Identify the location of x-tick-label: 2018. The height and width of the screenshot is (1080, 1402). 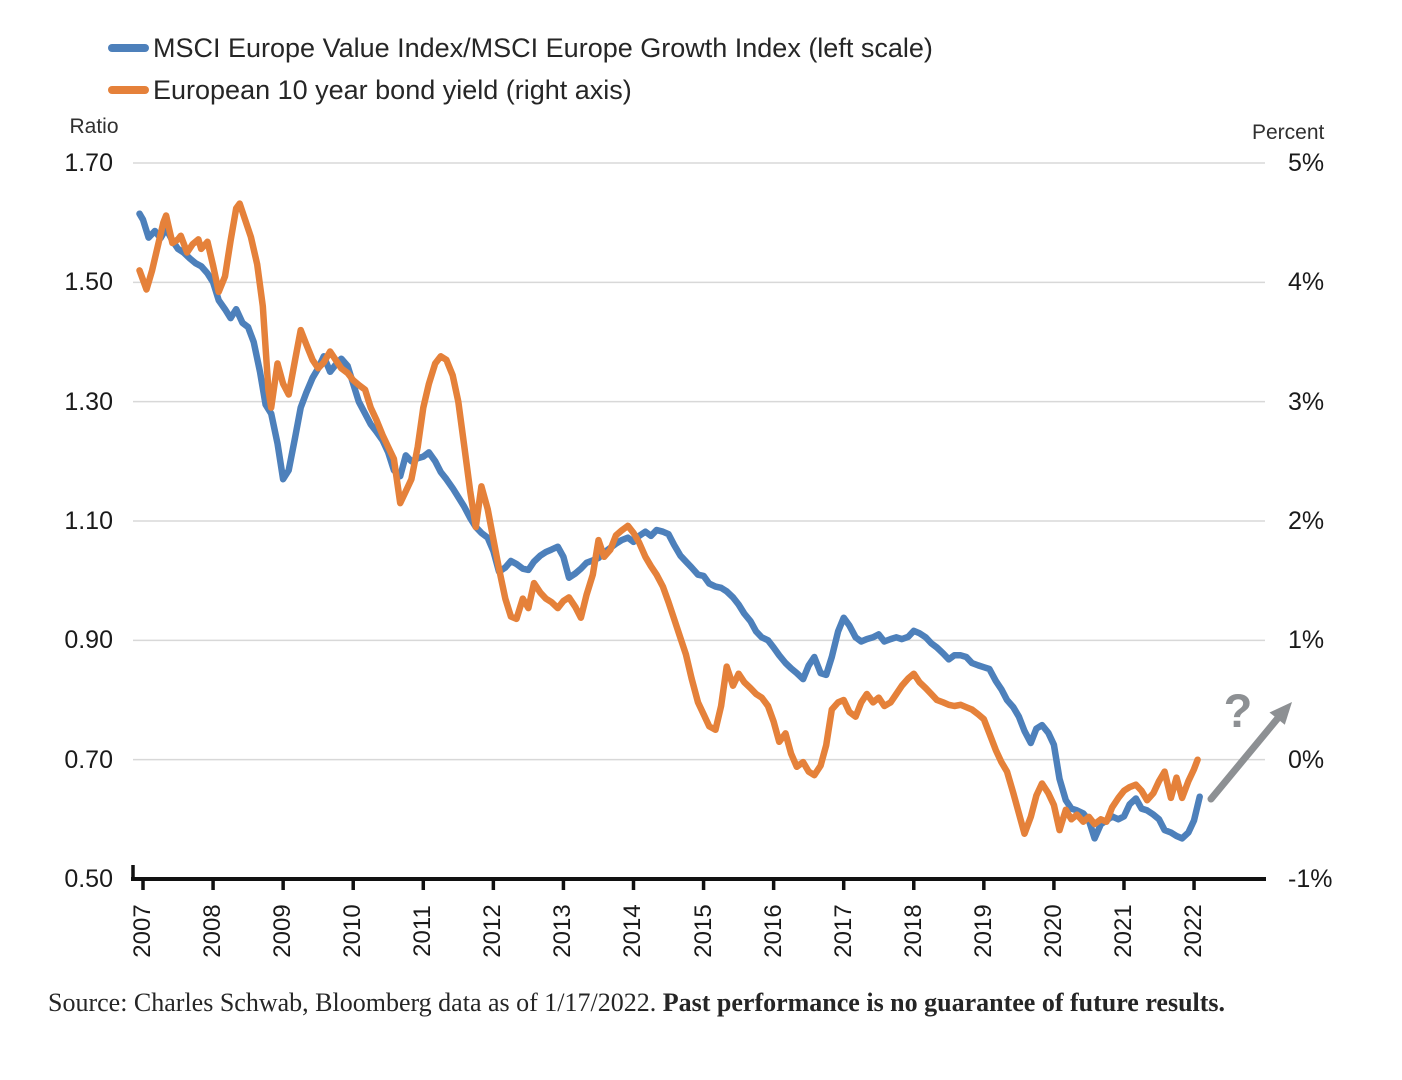
(913, 931).